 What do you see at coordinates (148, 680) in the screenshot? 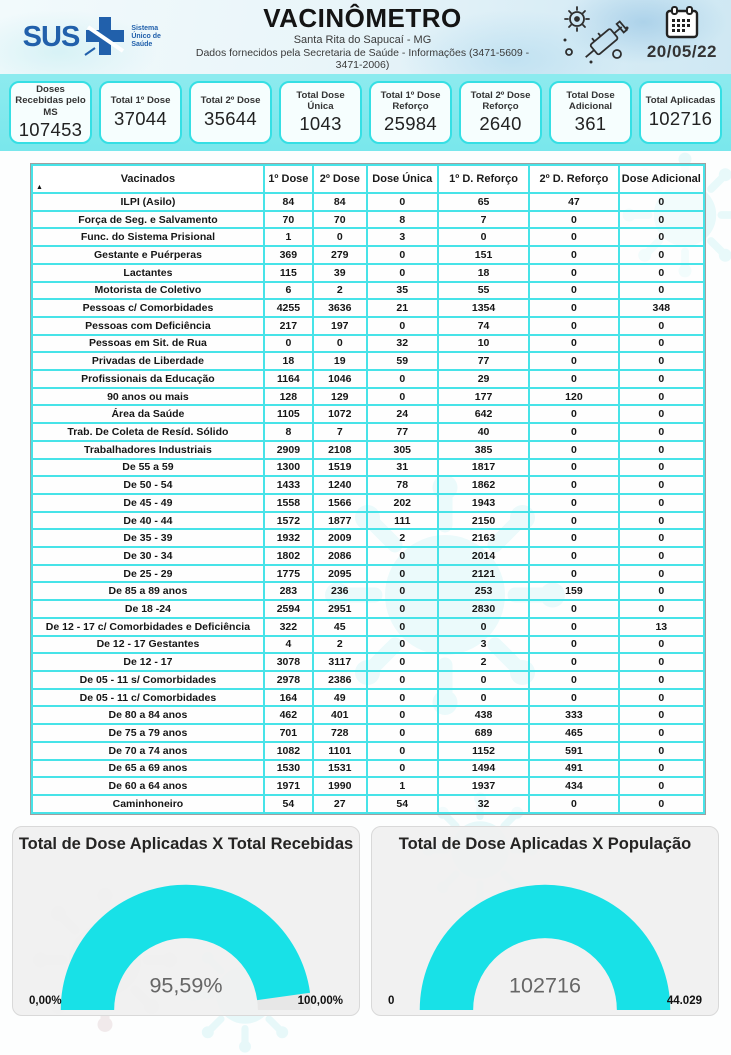
I see `row-label: De 05 - 11 s/ Comorbidades` at bounding box center [148, 680].